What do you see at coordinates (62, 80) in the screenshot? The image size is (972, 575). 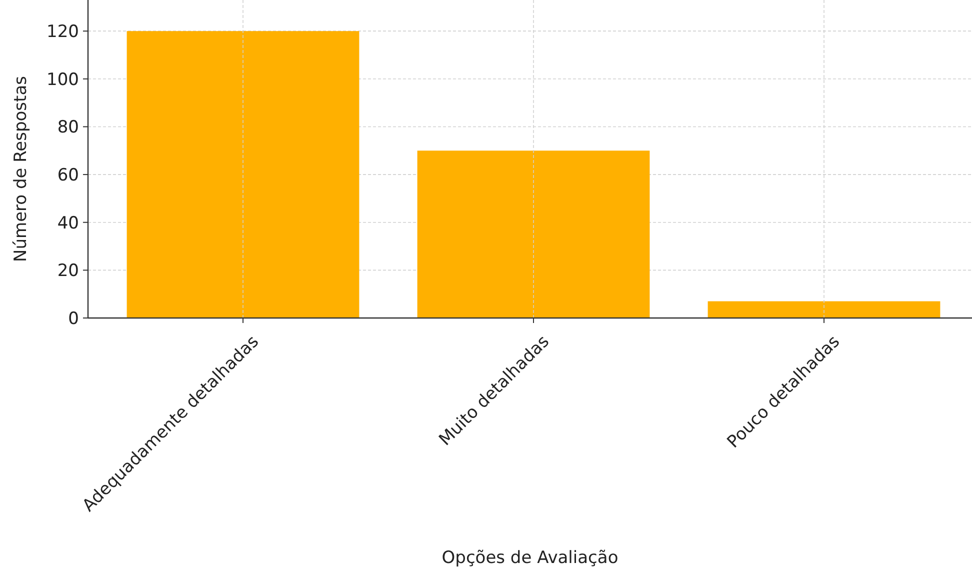 I see `y-tick-label: 100` at bounding box center [62, 80].